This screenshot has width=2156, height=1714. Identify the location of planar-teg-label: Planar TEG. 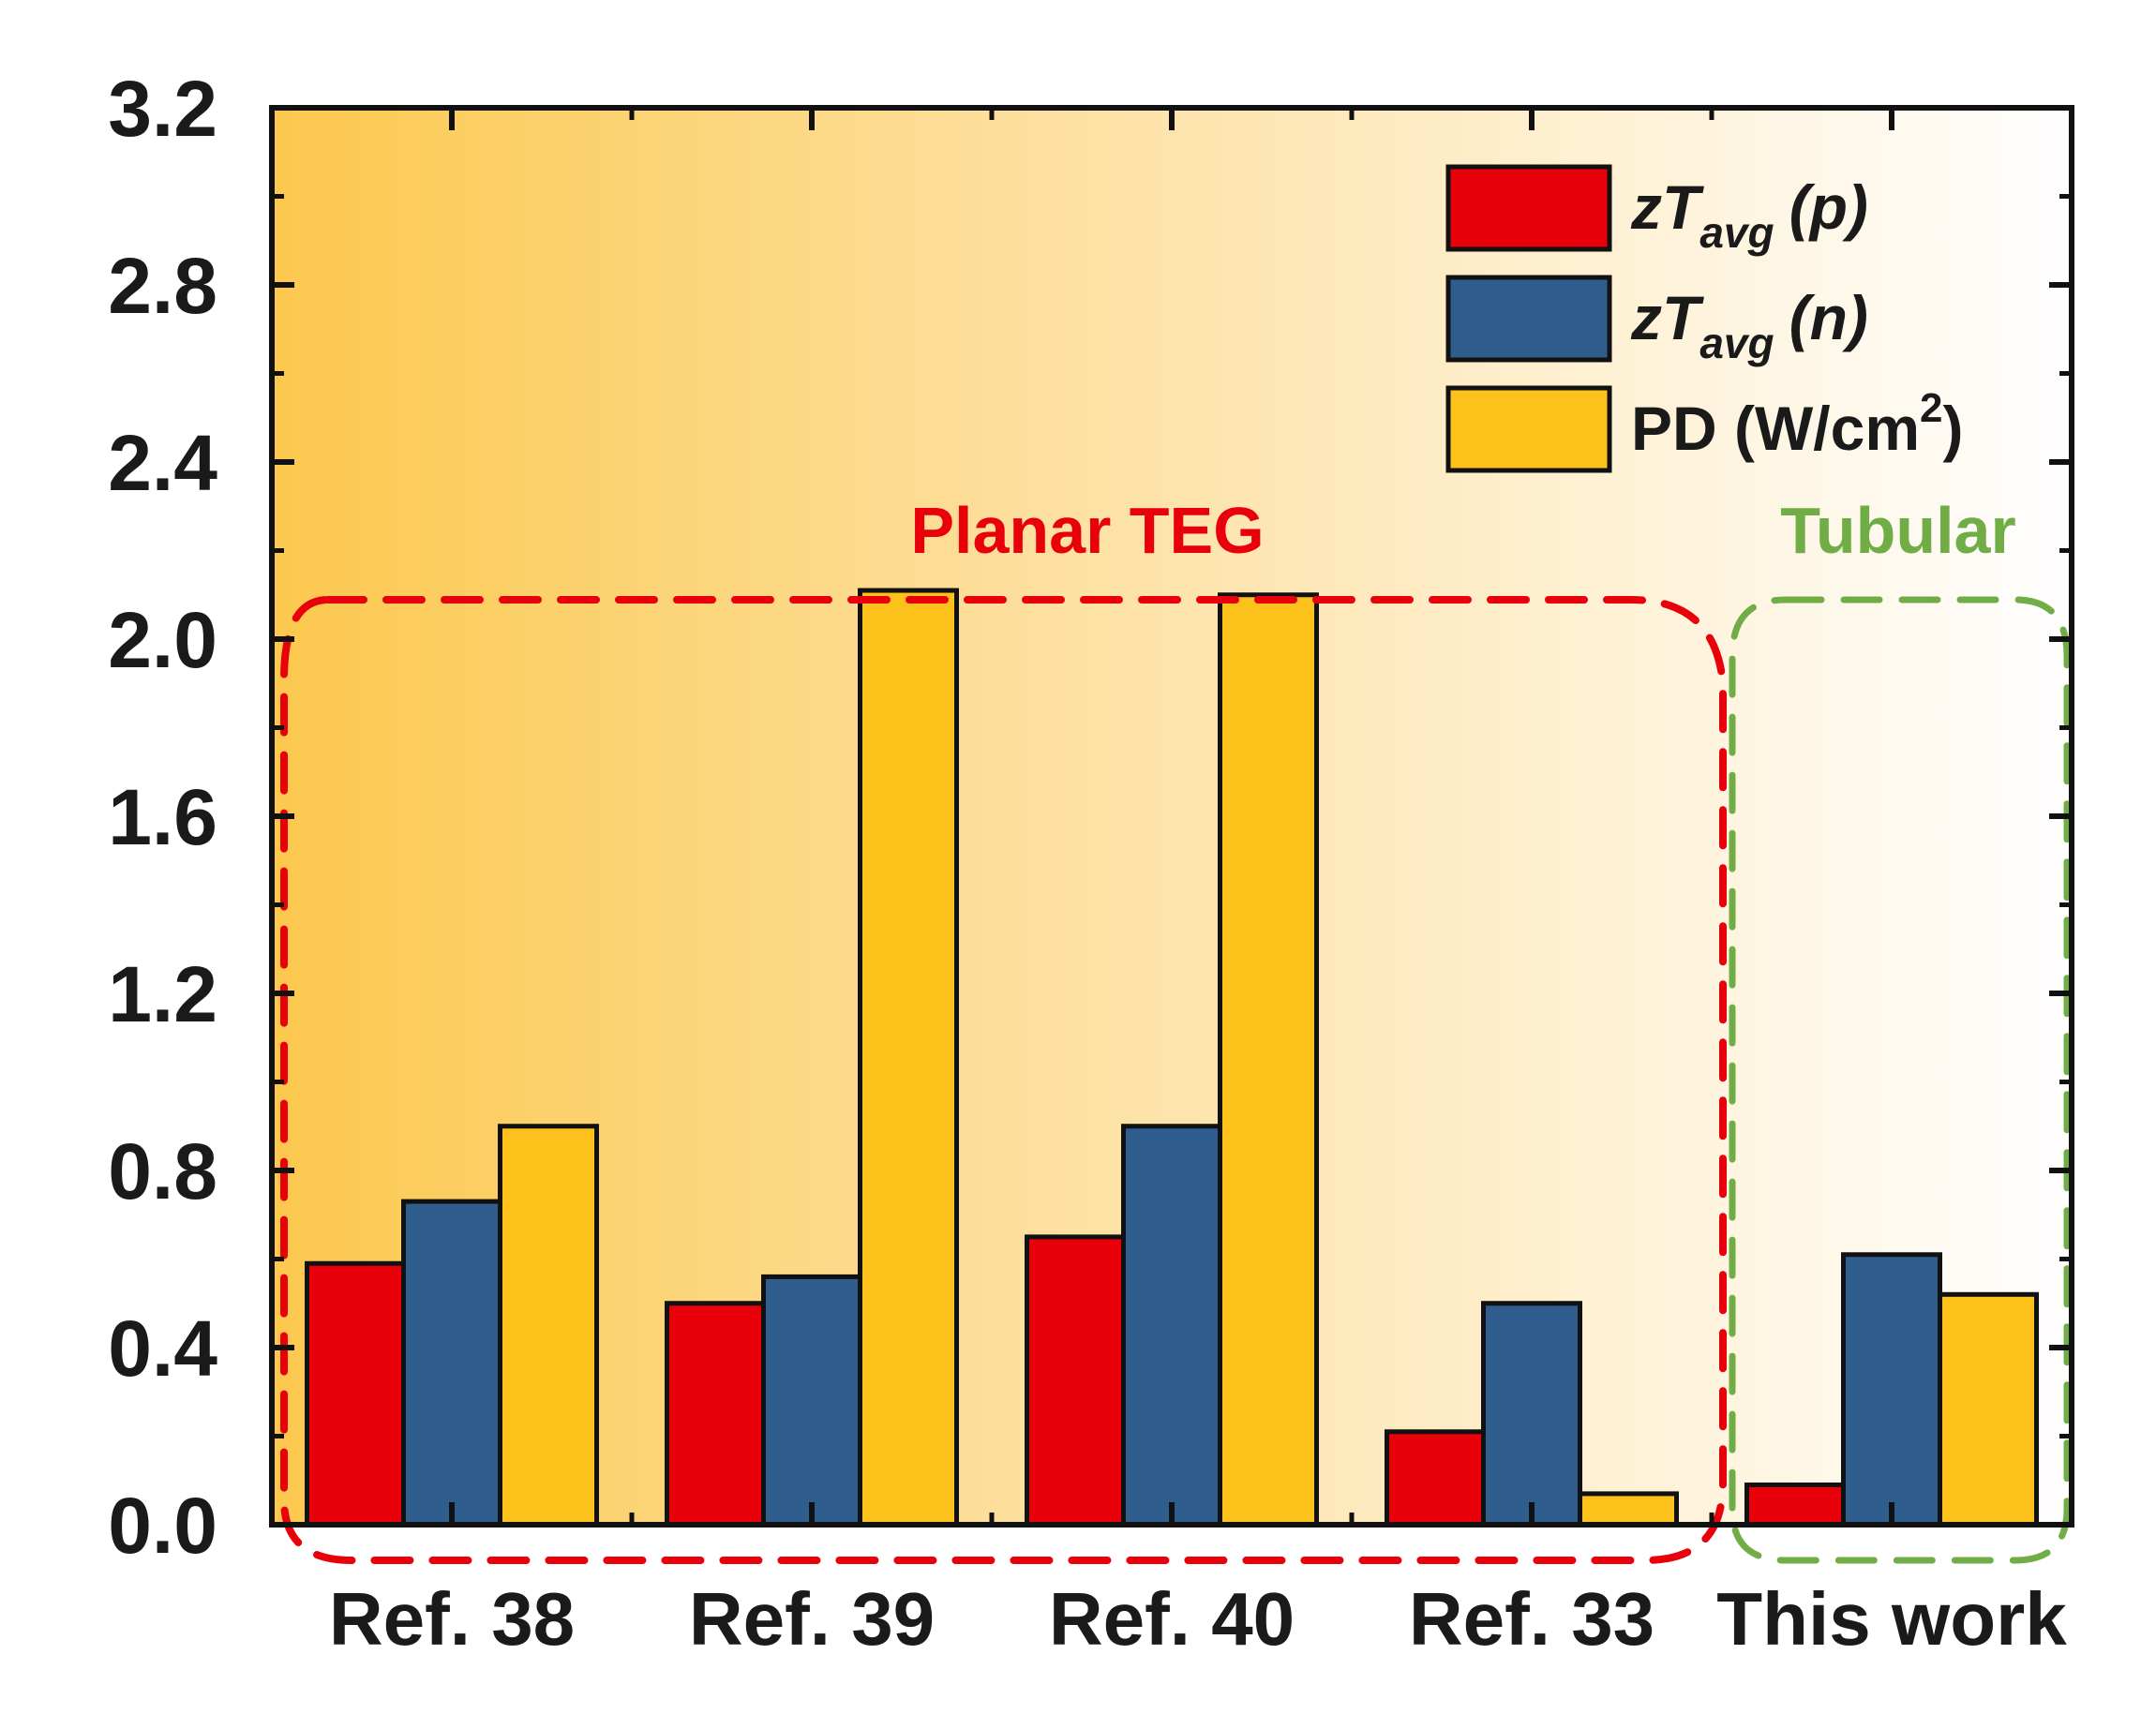
(1087, 530).